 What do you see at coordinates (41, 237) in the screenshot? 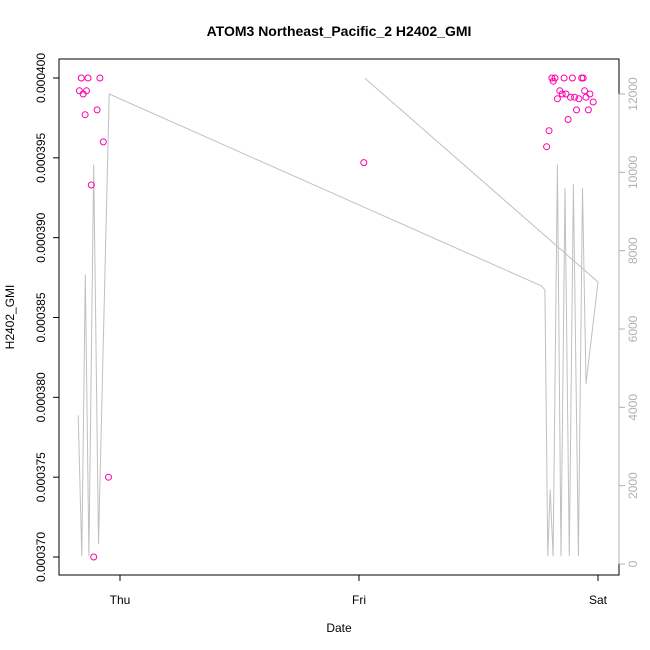
I see `y-tick-label: 0.000390` at bounding box center [41, 237].